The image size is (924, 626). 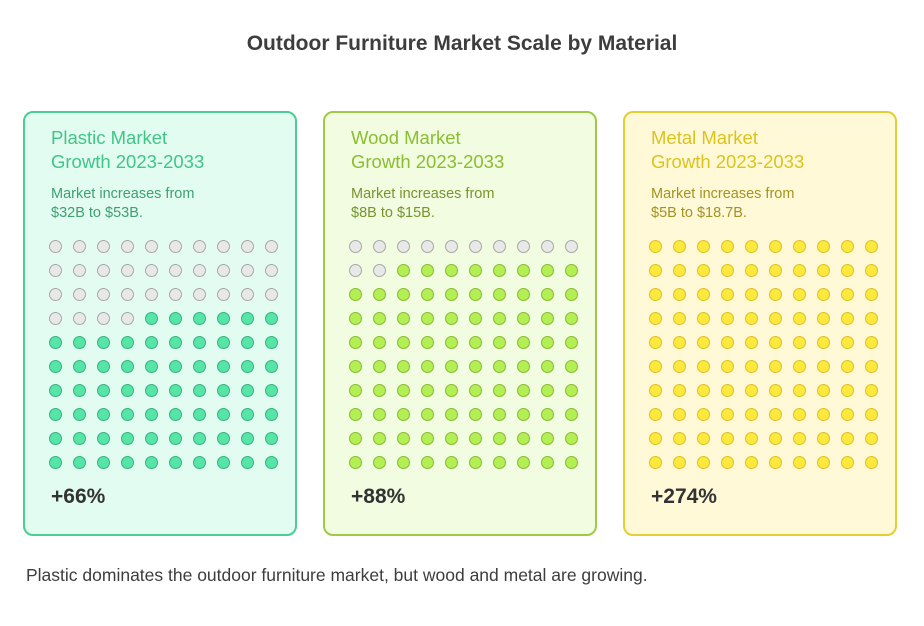 What do you see at coordinates (128, 161) in the screenshot?
I see `card-title-line-2: Growth 2023-2033` at bounding box center [128, 161].